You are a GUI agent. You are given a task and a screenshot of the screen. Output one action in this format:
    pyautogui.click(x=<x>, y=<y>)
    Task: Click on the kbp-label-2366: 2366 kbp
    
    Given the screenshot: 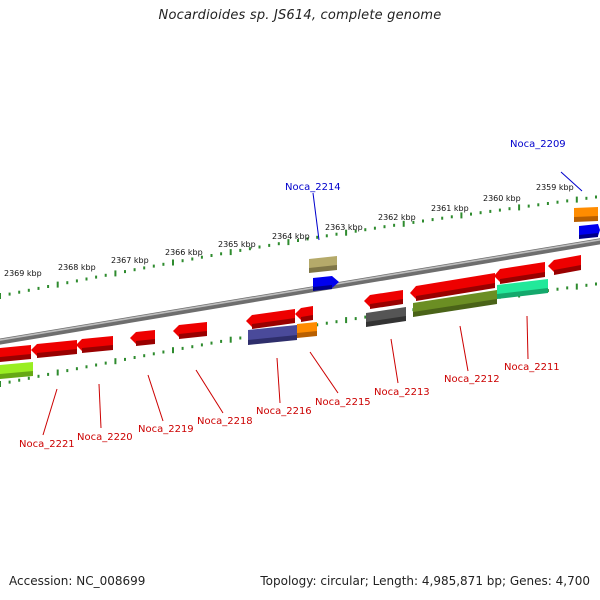 What is the action you would take?
    pyautogui.click(x=184, y=252)
    